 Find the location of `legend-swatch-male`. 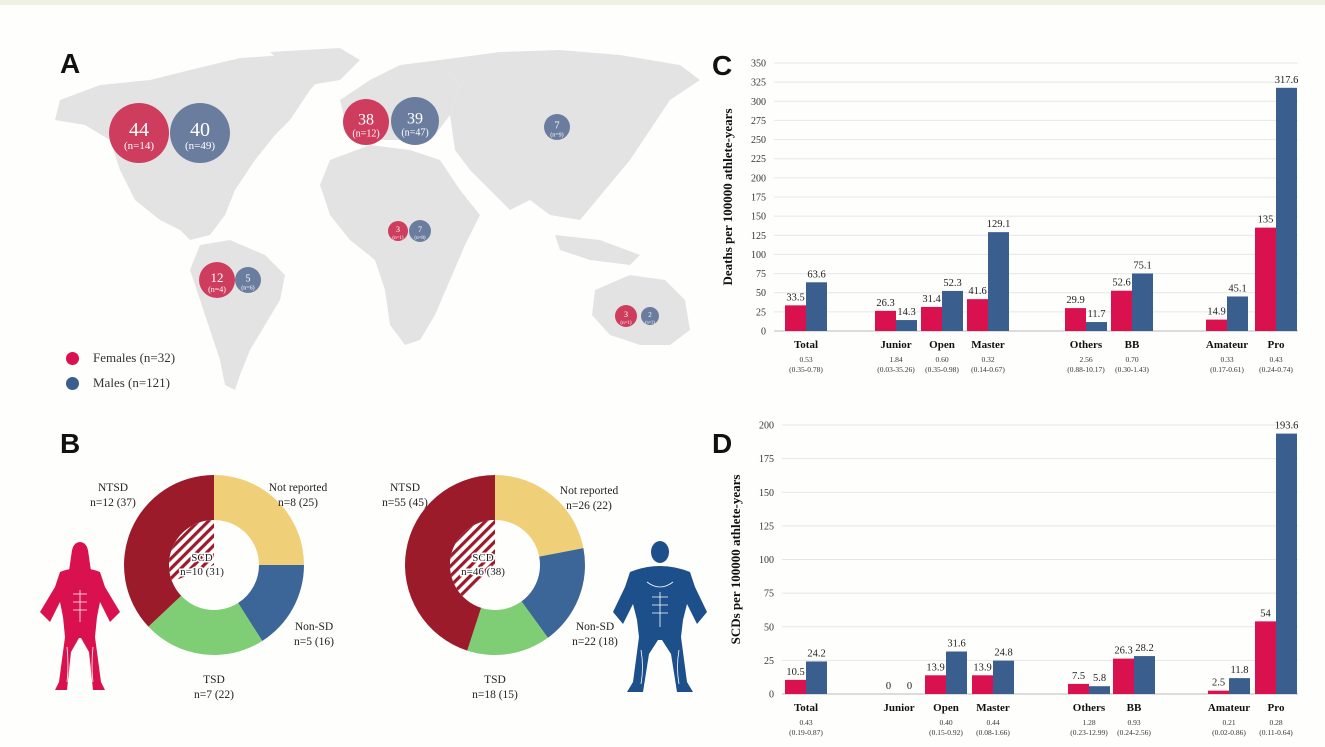

legend-swatch-male is located at coordinates (72, 383).